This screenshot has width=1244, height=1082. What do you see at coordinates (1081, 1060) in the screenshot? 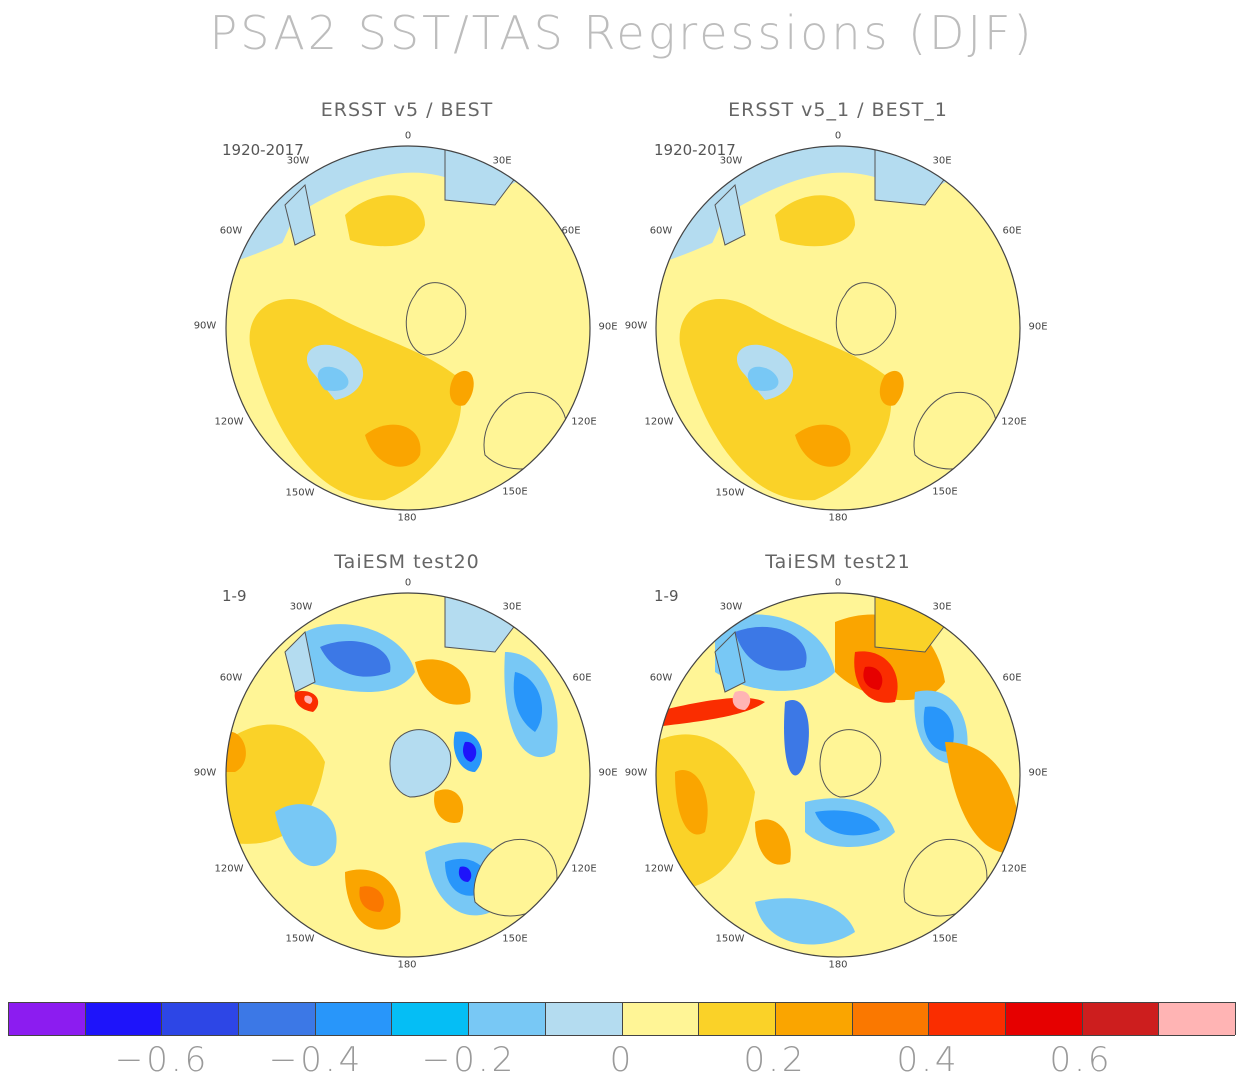
I see `colorbar-tick-label: 0.6` at bounding box center [1081, 1060].